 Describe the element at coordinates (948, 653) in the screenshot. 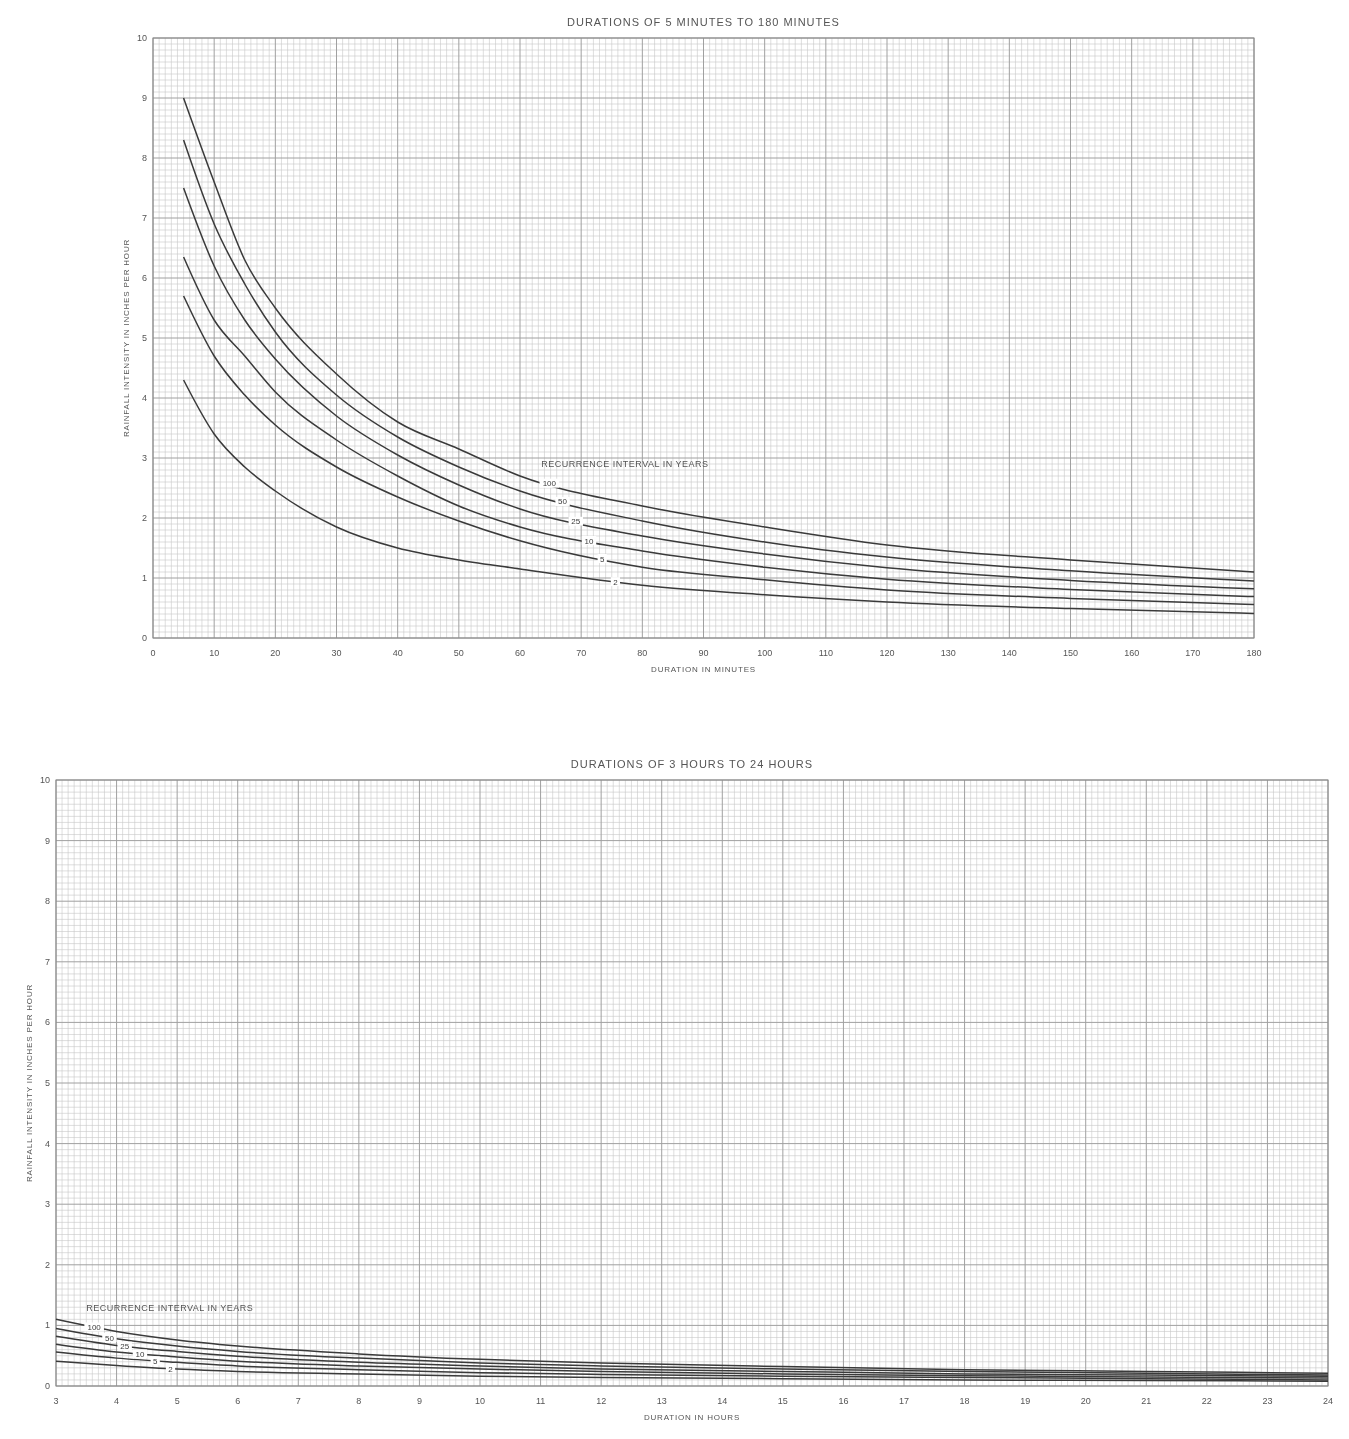

I see `x-tick-label: 130` at that location.